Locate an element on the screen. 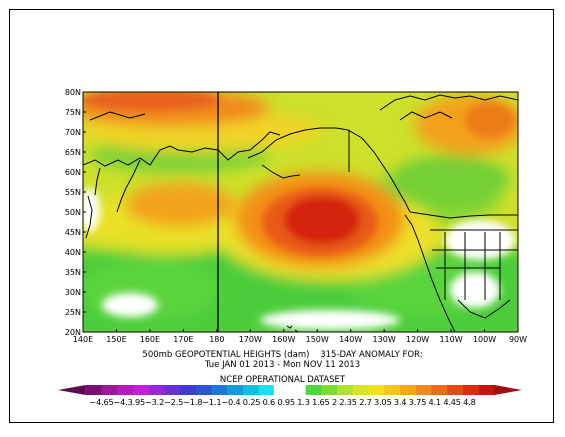 This screenshot has height=437, width=565. latitude-labels: 80N 75N 70N 65N 60N 55N 50N 45N 40N 35N 30N 25N 20N is located at coordinates (75, 212).